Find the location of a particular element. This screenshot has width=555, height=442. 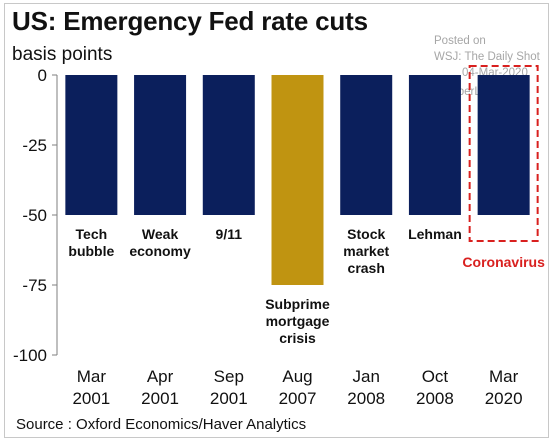

annotation-label-3-2: crisis is located at coordinates (297, 338).